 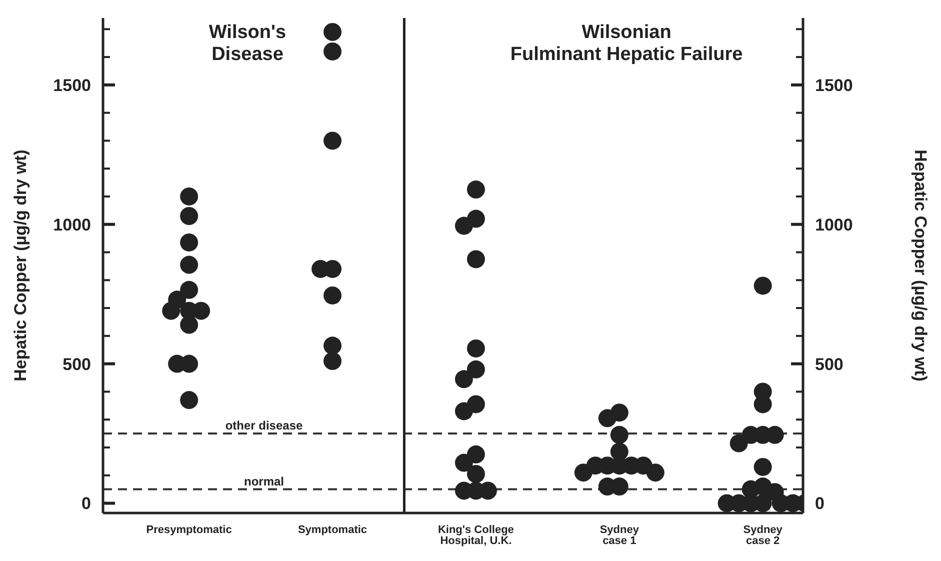 I want to click on ref-line-label: other disease, so click(x=264, y=425).